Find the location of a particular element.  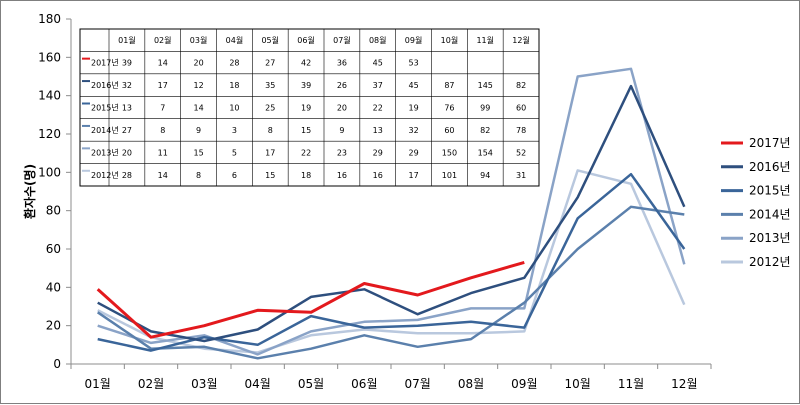

x-tick-label: 05월 is located at coordinates (311, 384).